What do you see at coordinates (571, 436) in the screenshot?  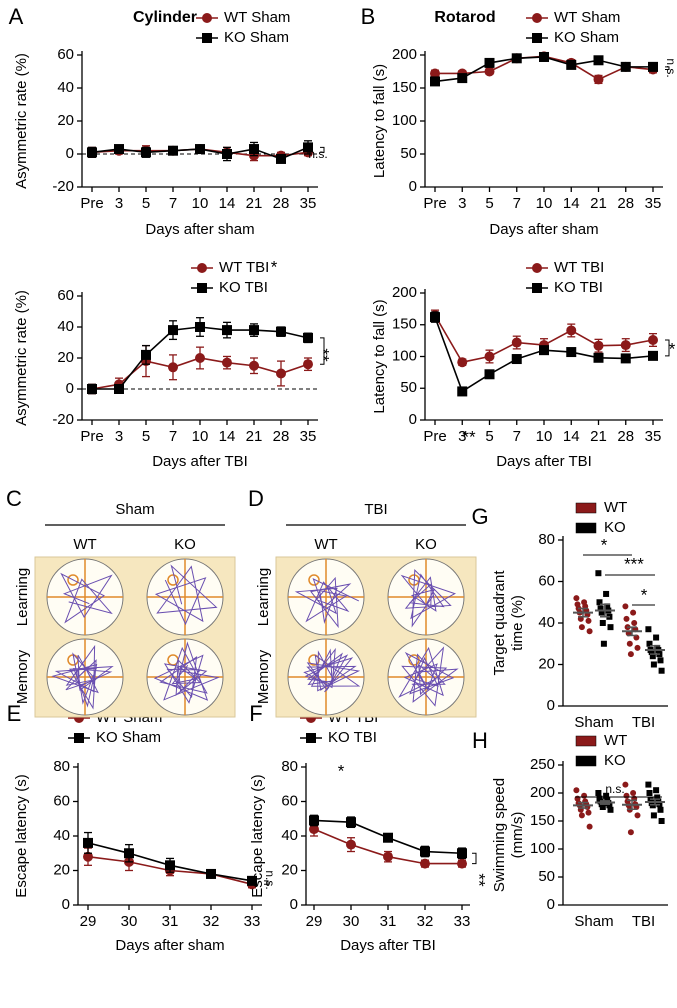 I see `x-tick-label: 14` at bounding box center [571, 436].